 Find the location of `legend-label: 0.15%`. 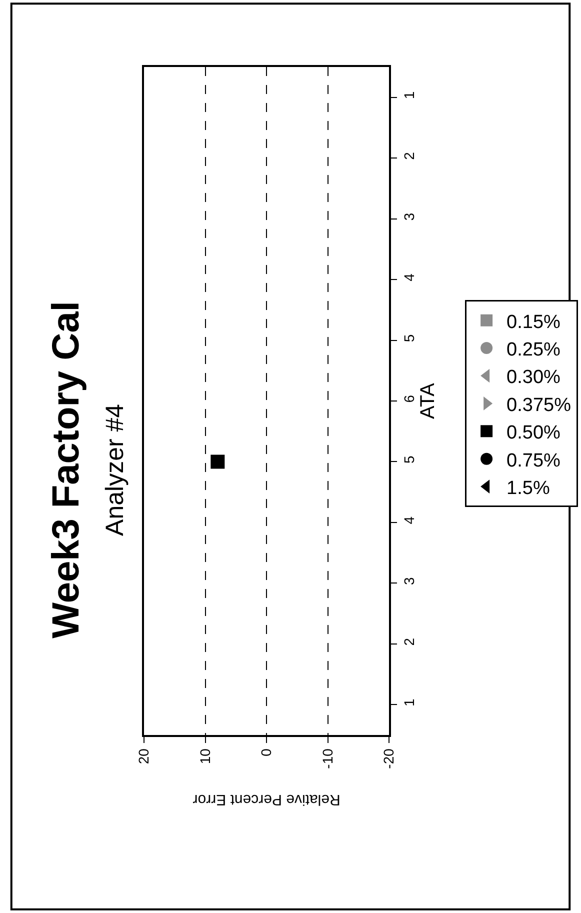

legend-label: 0.15% is located at coordinates (533, 322).